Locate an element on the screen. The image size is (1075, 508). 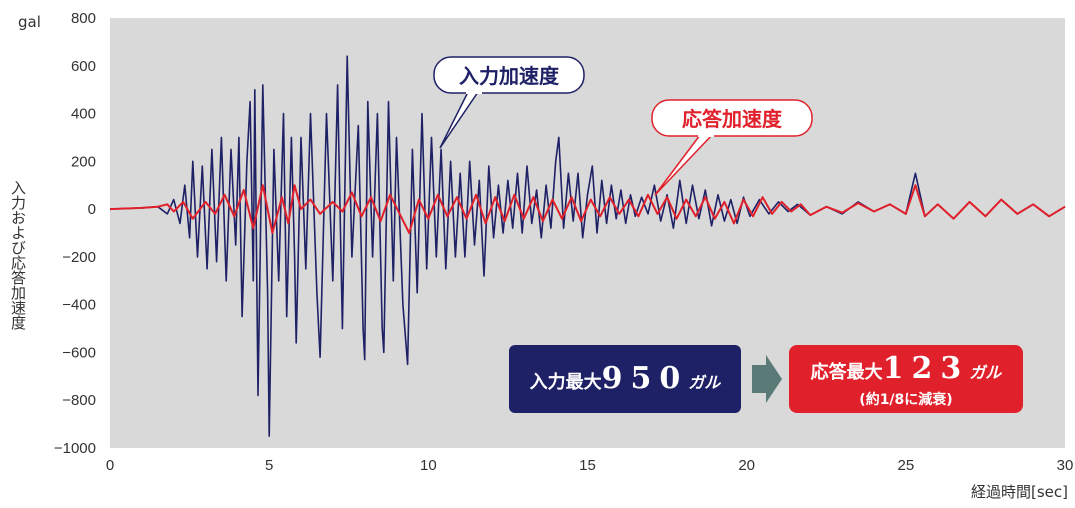
legend-label-response: 応答加速度 is located at coordinates (732, 119).